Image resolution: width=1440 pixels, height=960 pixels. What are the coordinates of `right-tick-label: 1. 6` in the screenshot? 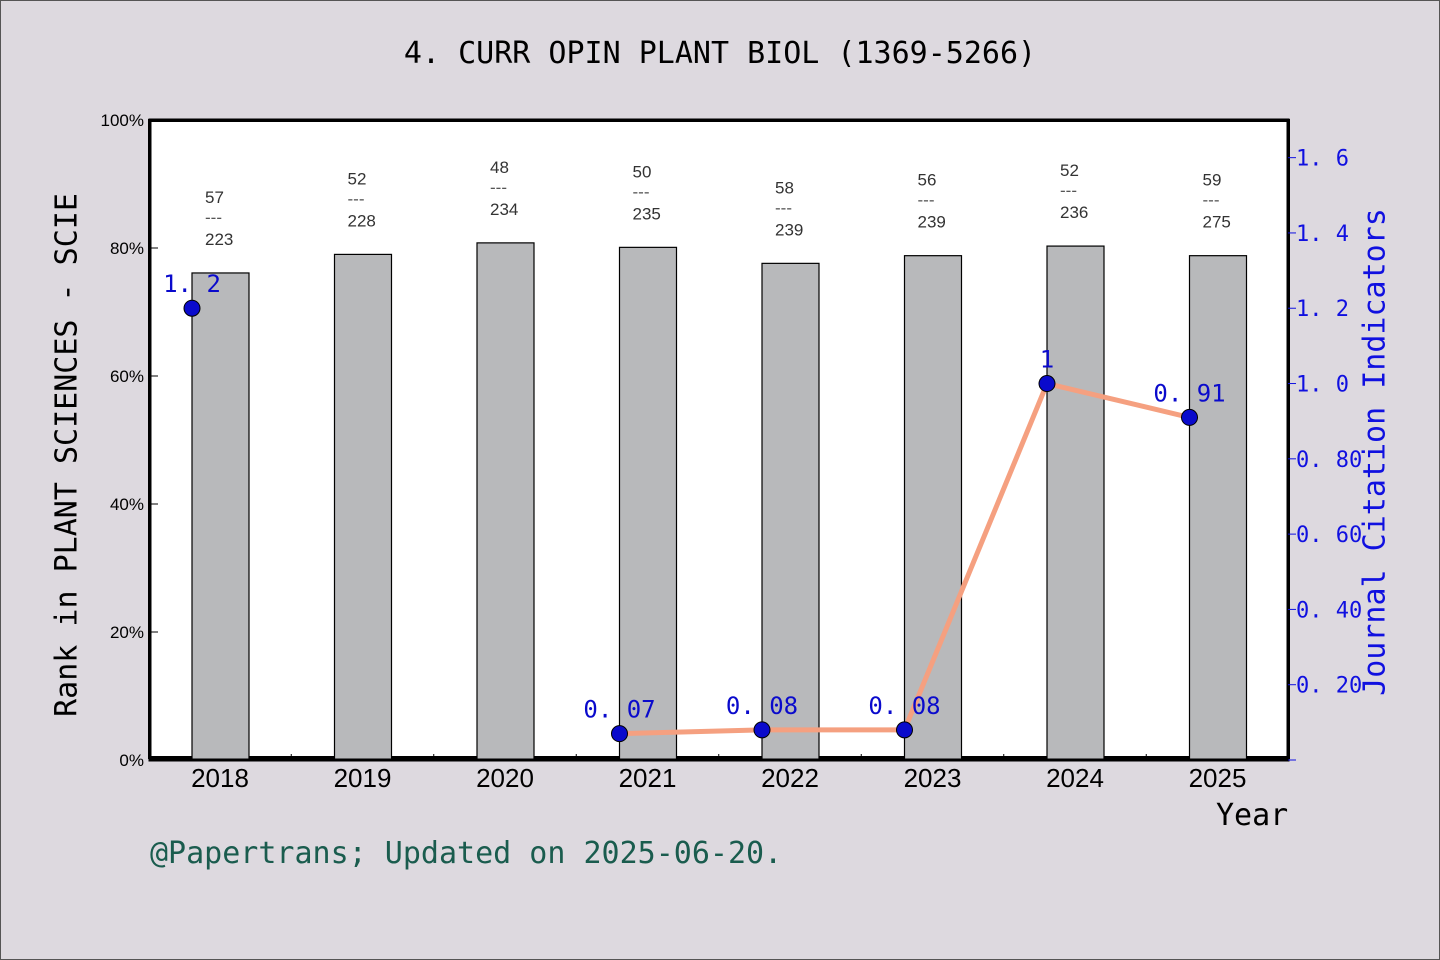 It's located at (1322, 159).